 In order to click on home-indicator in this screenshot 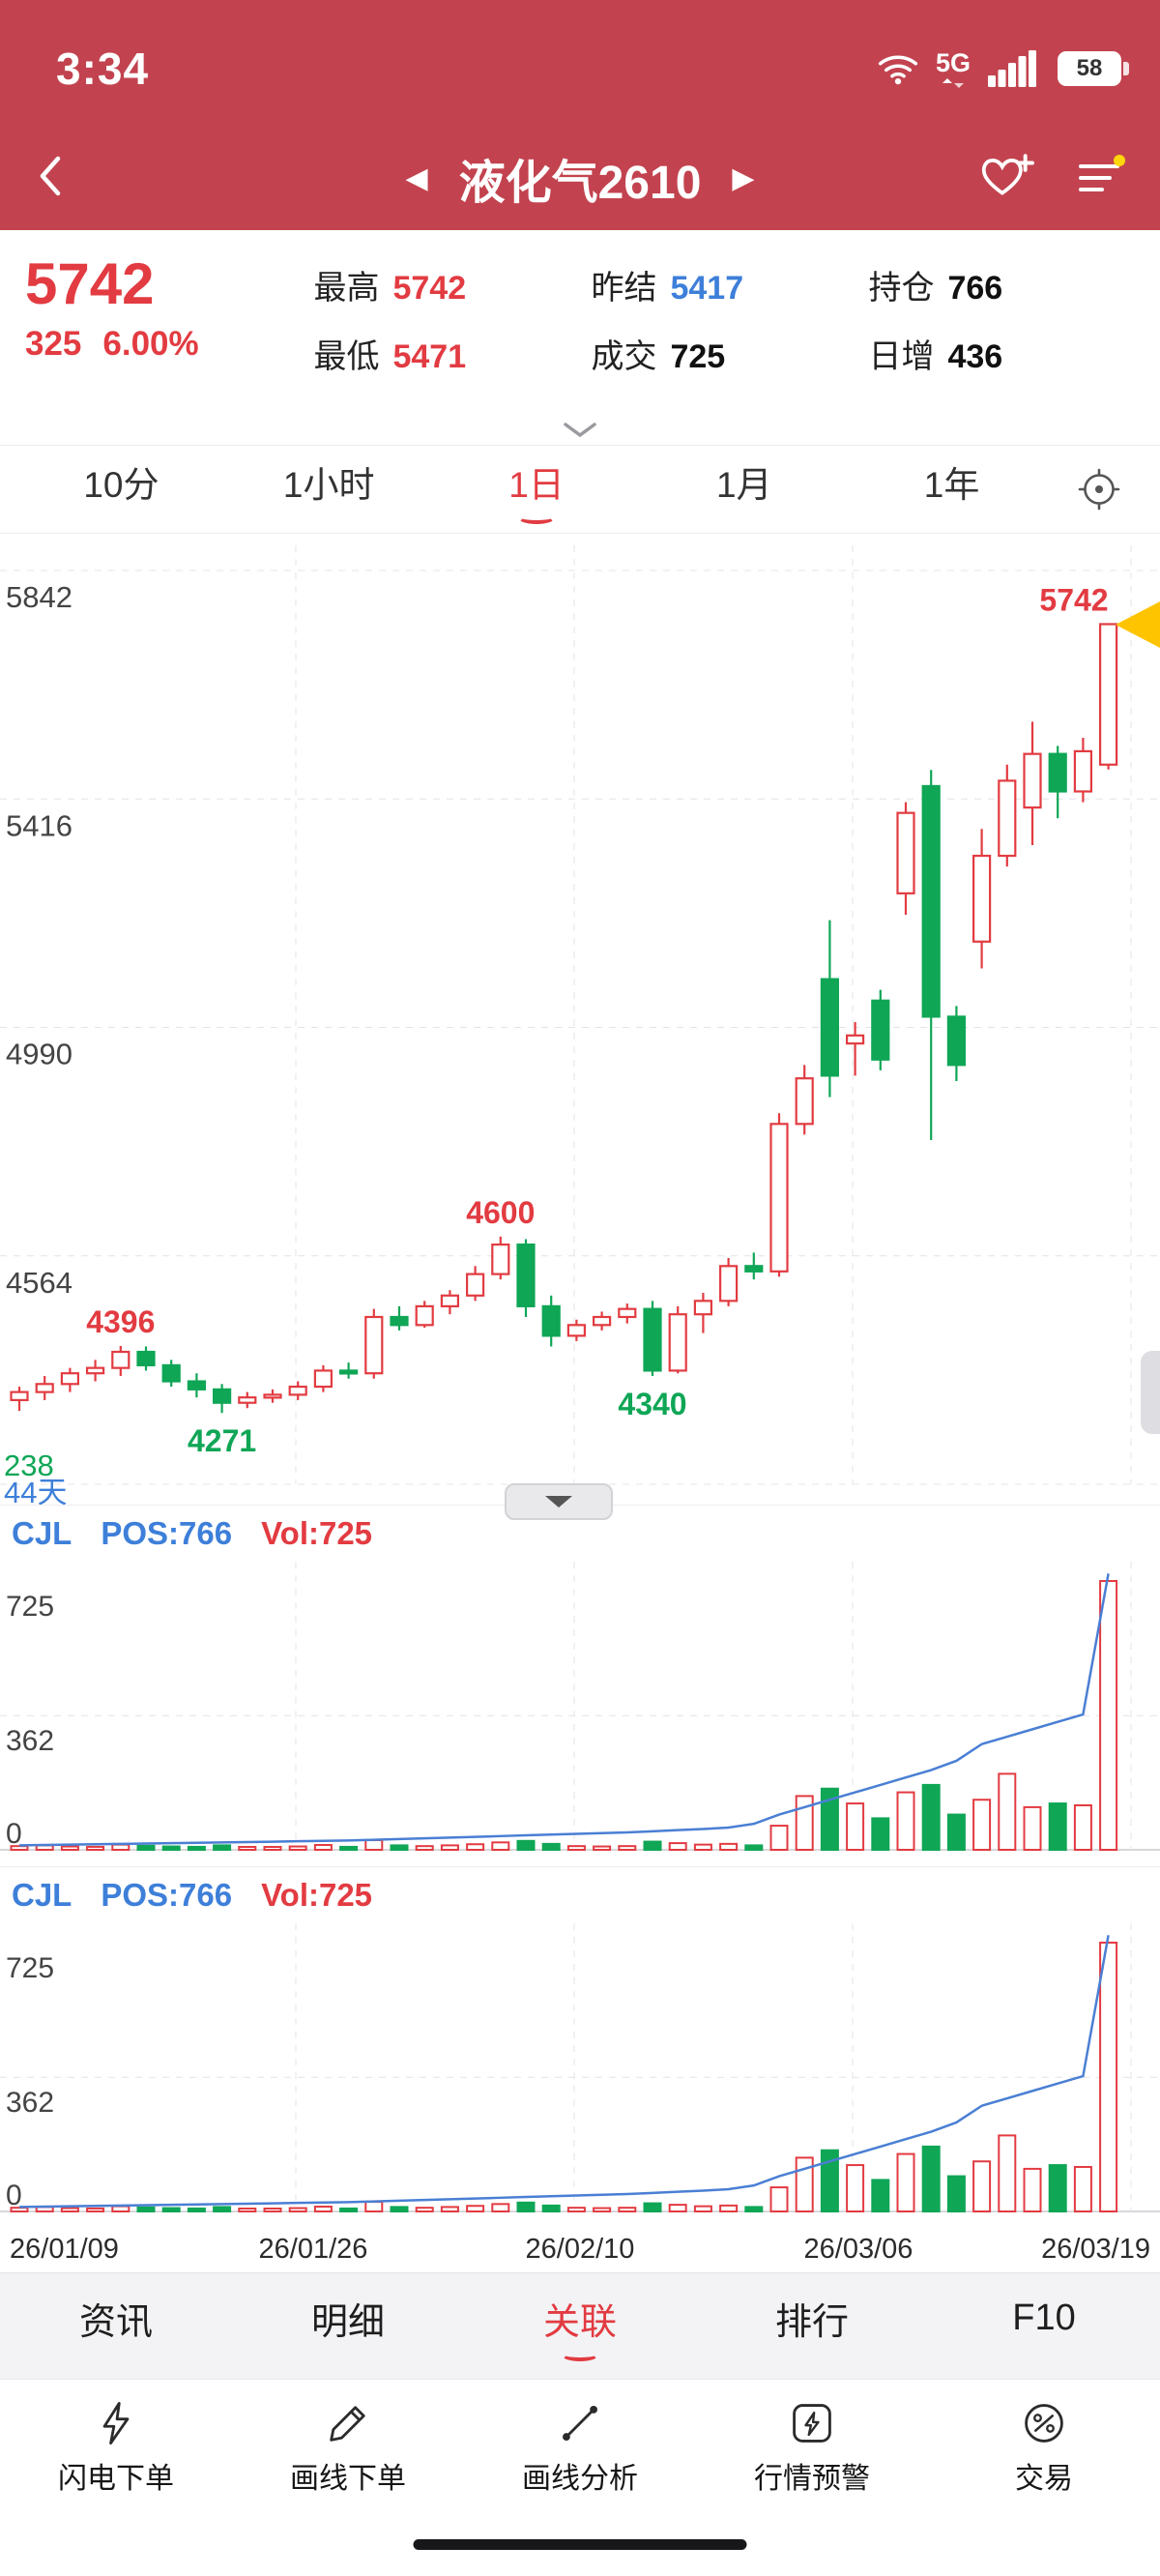, I will do `click(580, 2544)`.